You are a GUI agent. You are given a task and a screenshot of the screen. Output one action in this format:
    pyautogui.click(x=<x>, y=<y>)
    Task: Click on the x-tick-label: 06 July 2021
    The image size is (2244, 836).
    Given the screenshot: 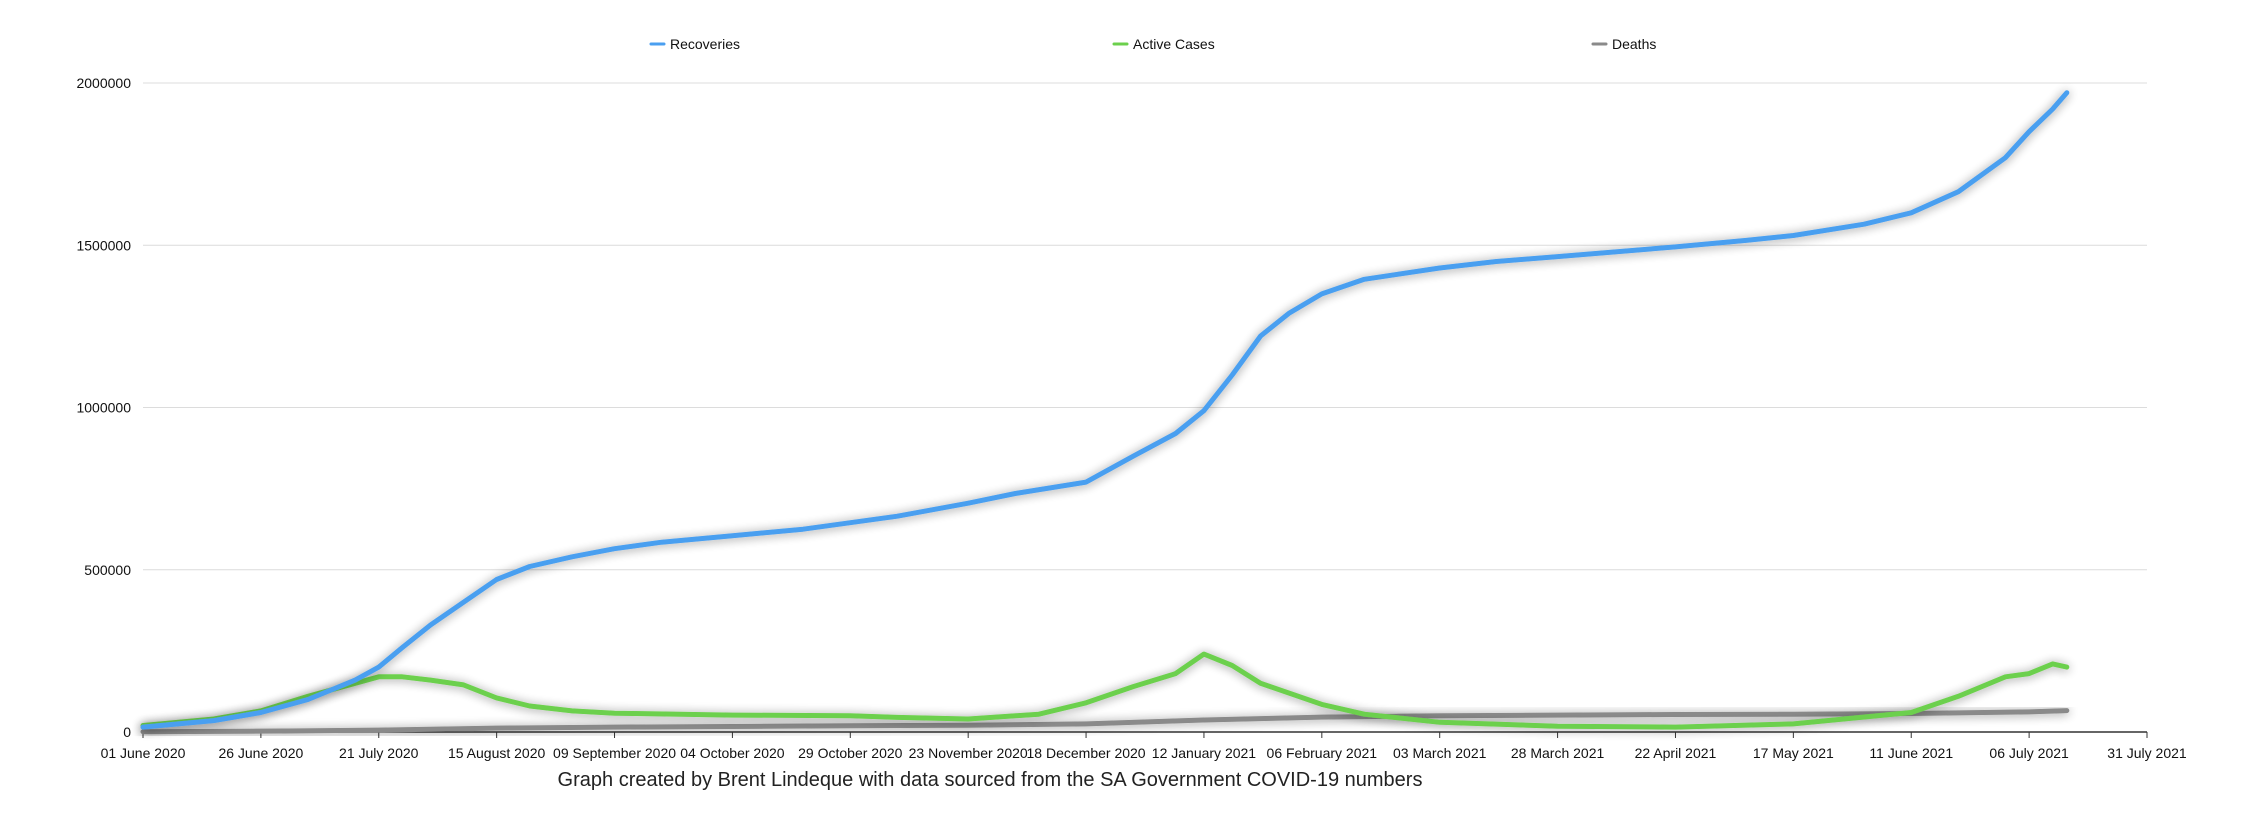 What is the action you would take?
    pyautogui.click(x=2029, y=753)
    